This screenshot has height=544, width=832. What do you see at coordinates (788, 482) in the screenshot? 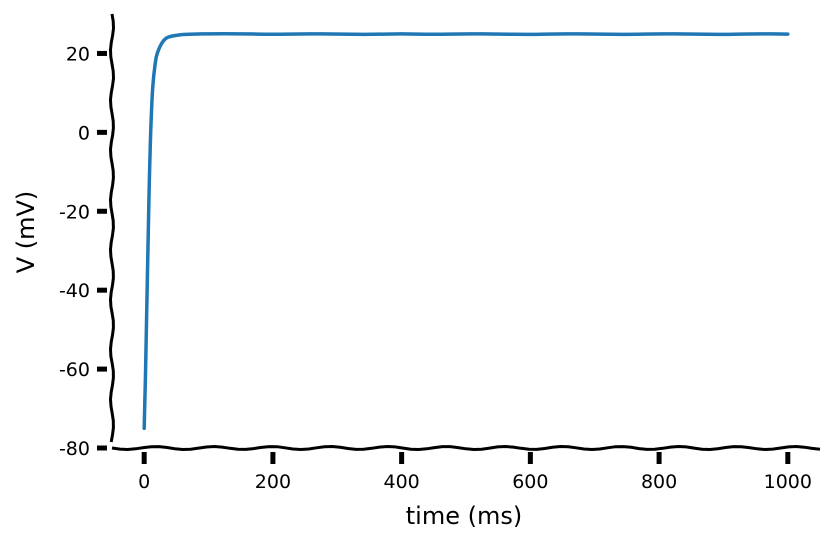
I see `x-tick-label: 1000` at bounding box center [788, 482].